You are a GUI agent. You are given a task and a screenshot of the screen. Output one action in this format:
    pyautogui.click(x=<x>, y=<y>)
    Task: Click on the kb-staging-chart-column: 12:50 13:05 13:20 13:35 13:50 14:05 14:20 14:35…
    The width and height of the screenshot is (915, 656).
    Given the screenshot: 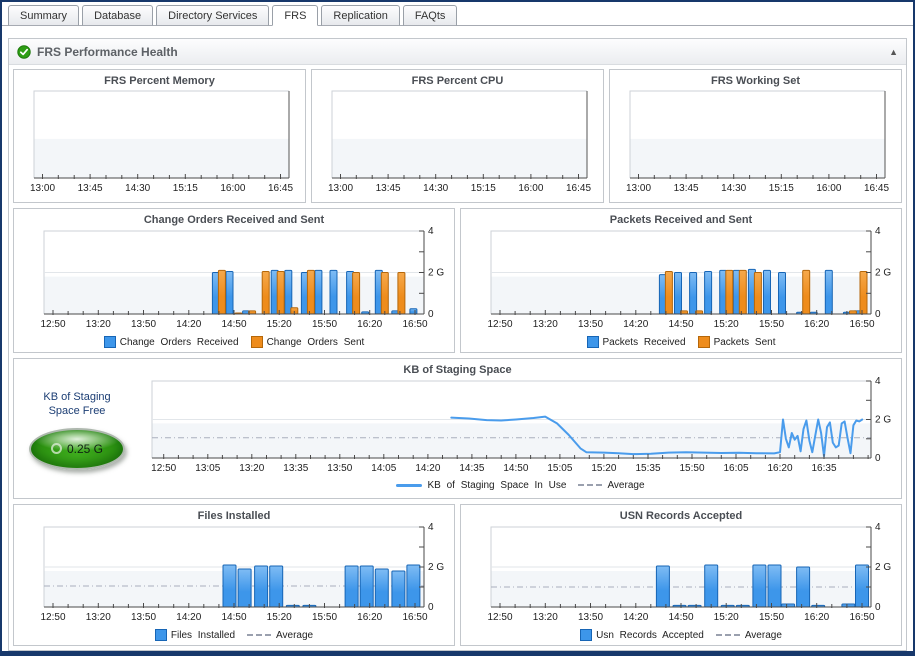 What is the action you would take?
    pyautogui.click(x=520, y=434)
    